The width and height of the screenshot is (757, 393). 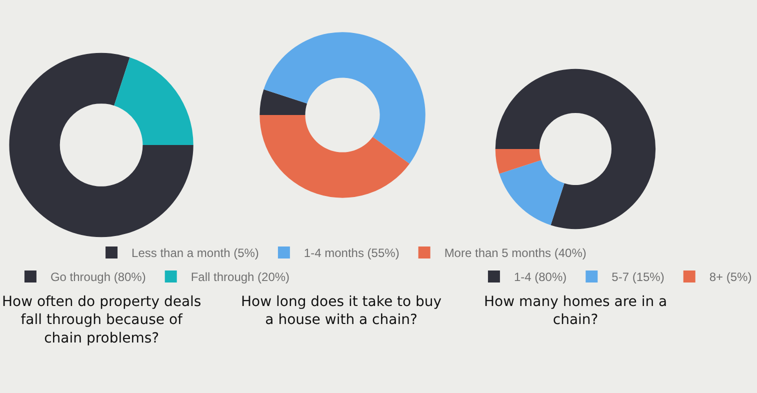 I want to click on text: How long does it take to buy a house with a chain?, so click(x=341, y=311).